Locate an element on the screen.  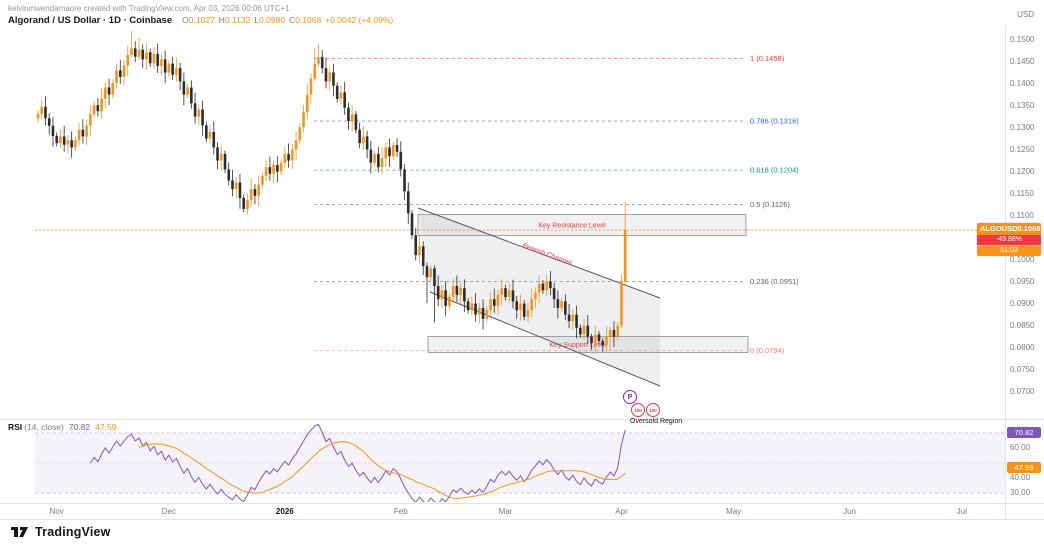
tradingview-wordmark: TradingView is located at coordinates (73, 532).